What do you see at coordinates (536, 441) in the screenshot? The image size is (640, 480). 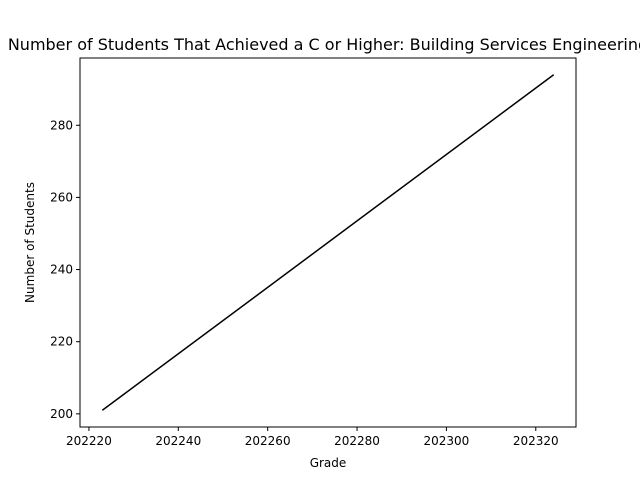 I see `x-tick-label: 202320` at bounding box center [536, 441].